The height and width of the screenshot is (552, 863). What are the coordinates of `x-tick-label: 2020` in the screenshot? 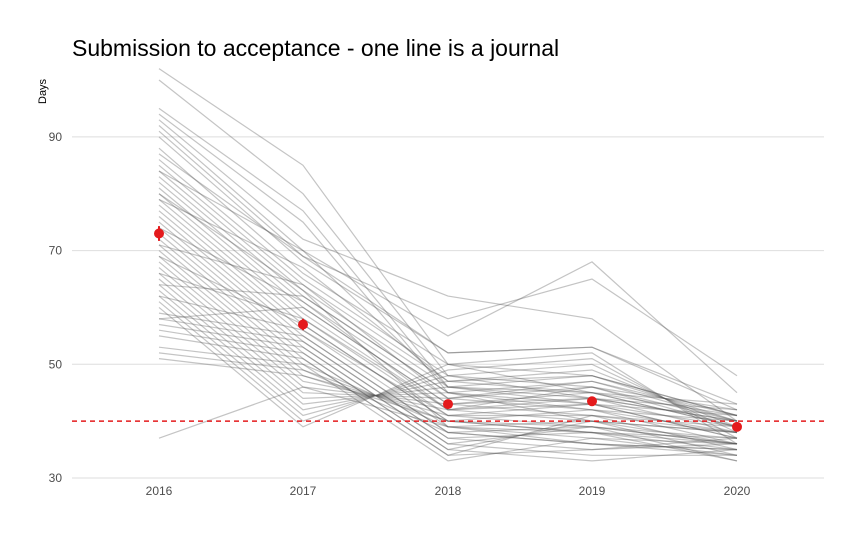 It's located at (737, 491).